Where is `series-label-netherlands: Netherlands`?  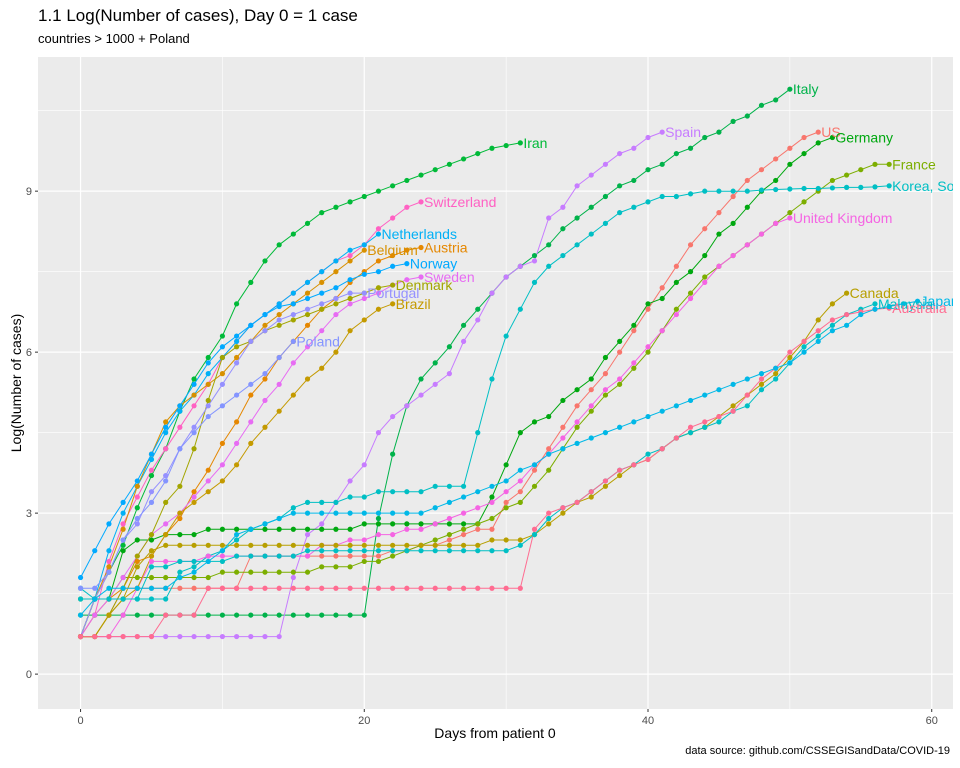 series-label-netherlands: Netherlands is located at coordinates (419, 234).